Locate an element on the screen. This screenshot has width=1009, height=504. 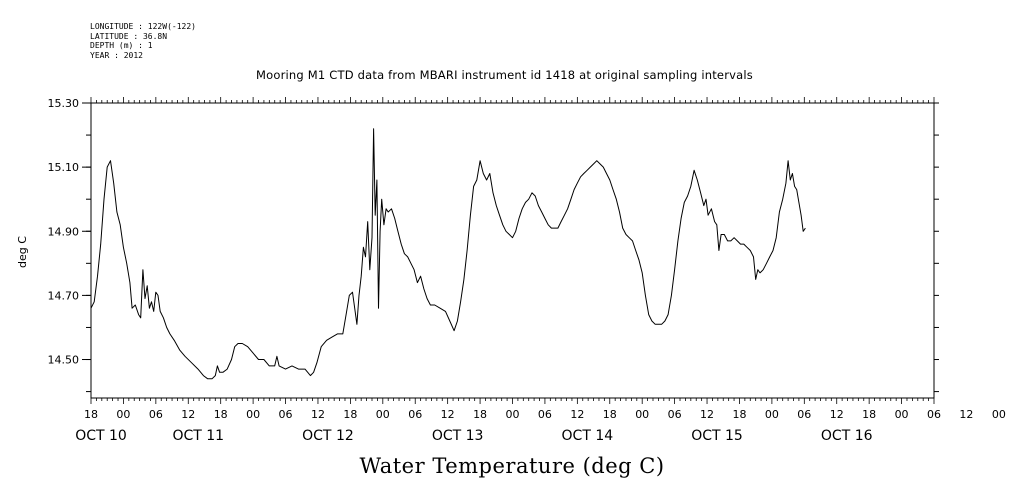
x-day-label: OCT 13 is located at coordinates (458, 436).